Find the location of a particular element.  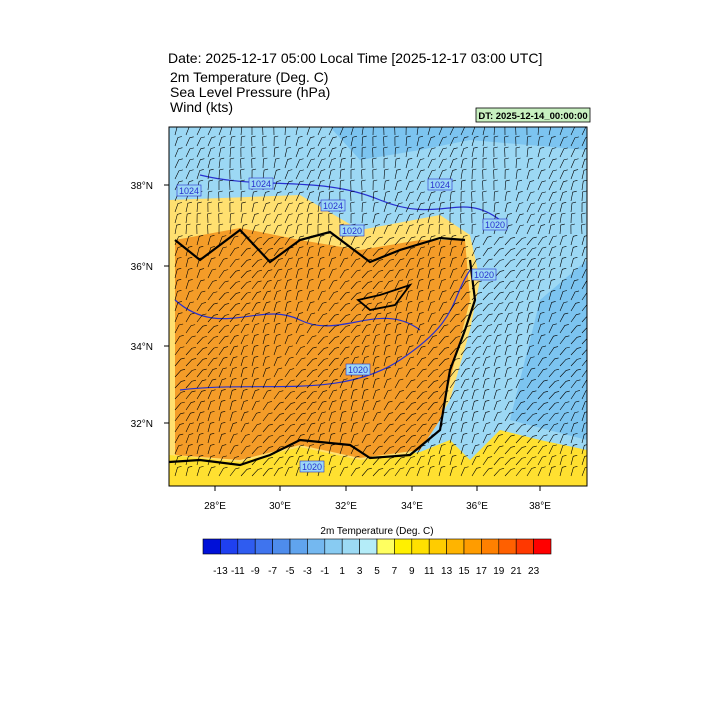

subtitle: Sea Level Pressure (hPa) is located at coordinates (250, 92).